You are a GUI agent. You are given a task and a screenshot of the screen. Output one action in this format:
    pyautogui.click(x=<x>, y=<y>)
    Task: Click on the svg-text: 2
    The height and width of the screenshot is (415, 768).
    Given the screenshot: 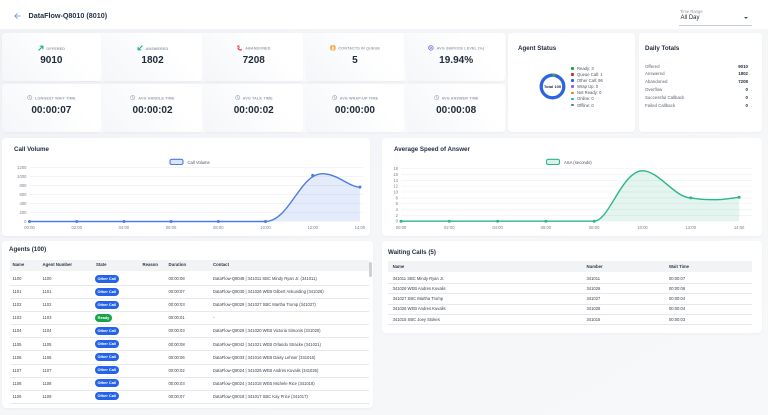 What is the action you would take?
    pyautogui.click(x=397, y=215)
    